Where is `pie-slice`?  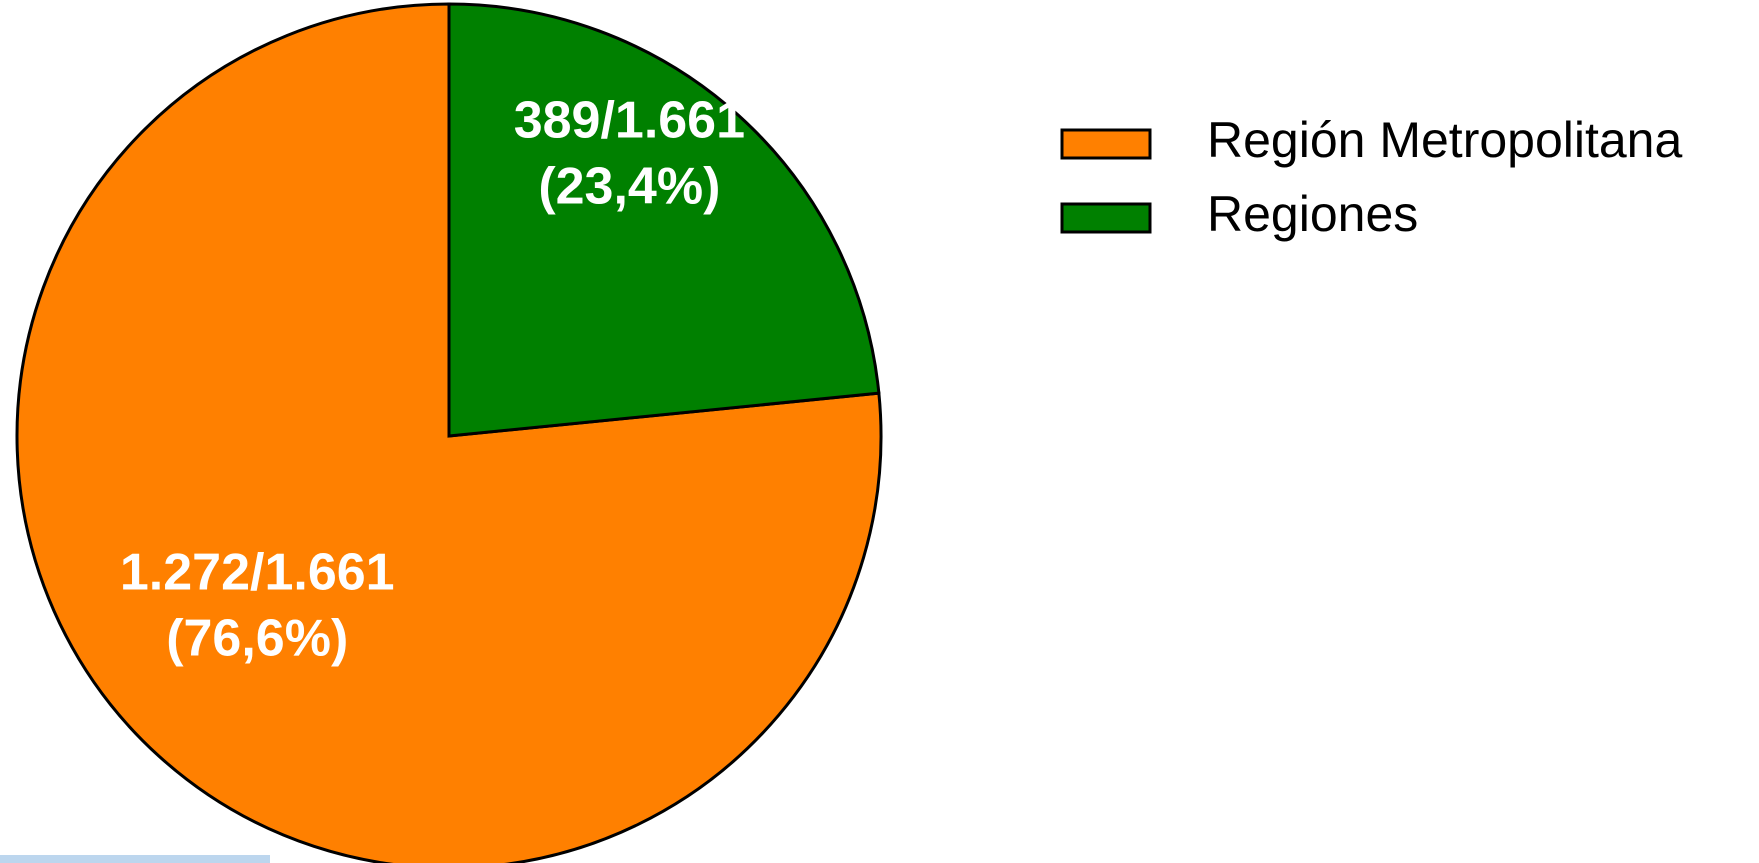
pie-slice is located at coordinates (664, 220).